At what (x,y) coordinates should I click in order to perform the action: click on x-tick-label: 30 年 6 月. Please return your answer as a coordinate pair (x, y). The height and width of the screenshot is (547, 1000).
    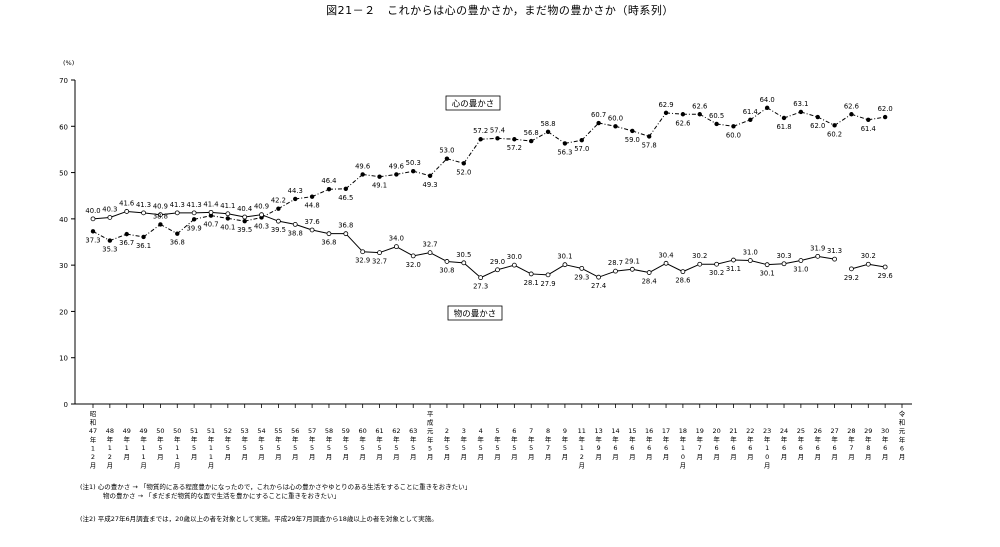
    Looking at the image, I should click on (885, 444).